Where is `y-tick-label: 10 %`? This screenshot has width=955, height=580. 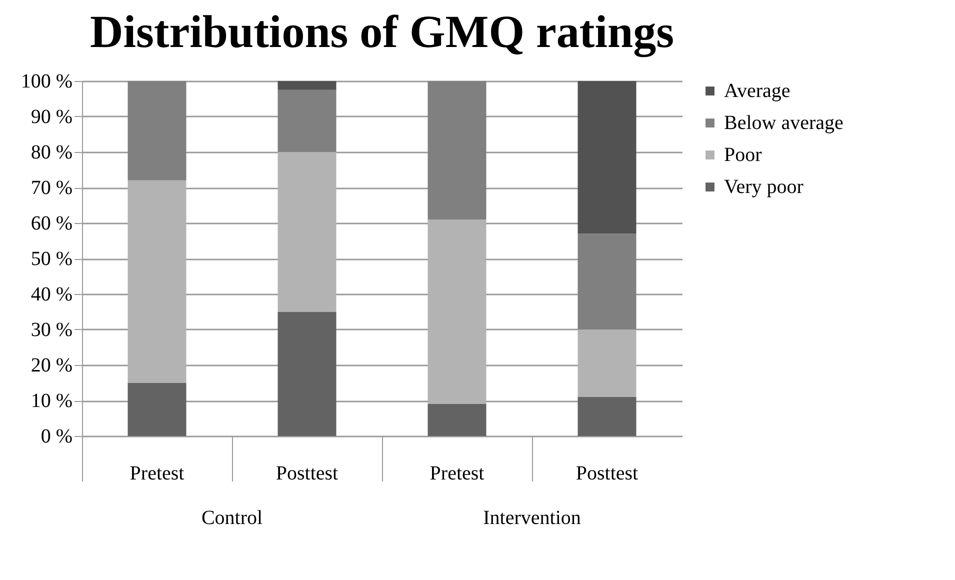 y-tick-label: 10 % is located at coordinates (51, 401).